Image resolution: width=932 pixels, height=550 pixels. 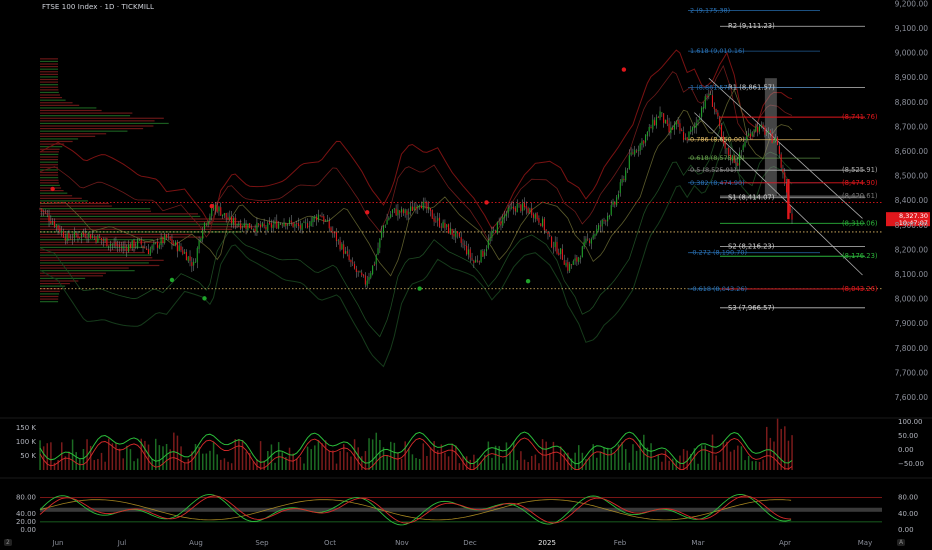 I want to click on pivot-label: S1 (8,414.07), so click(x=751, y=198).